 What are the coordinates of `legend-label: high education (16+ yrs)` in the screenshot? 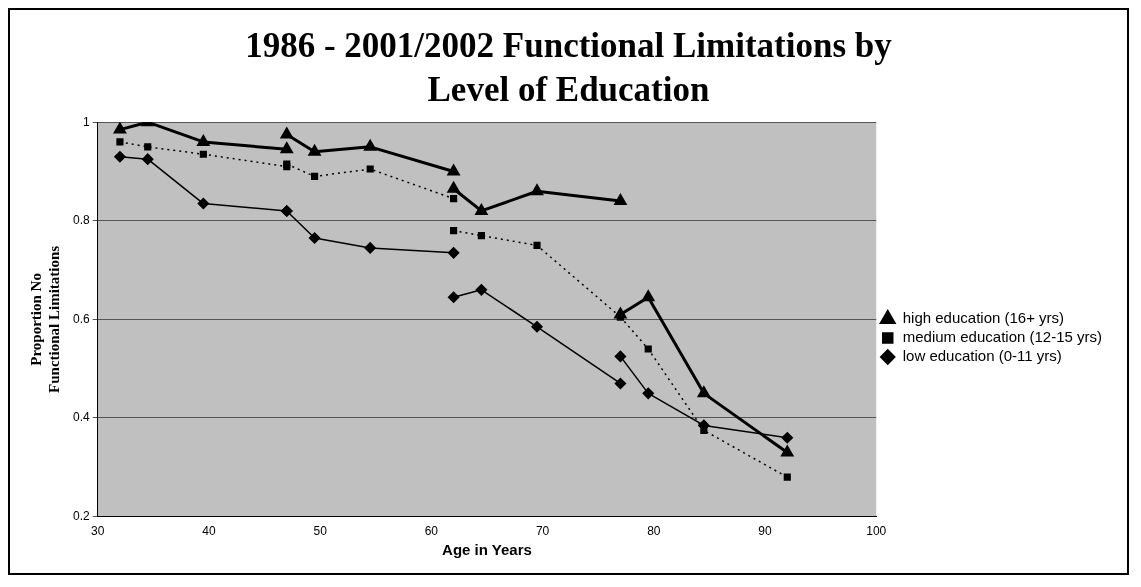 It's located at (983, 318).